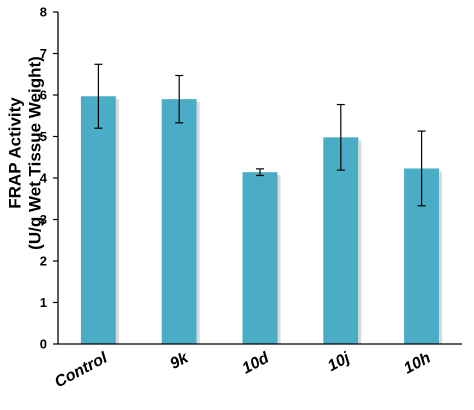 This screenshot has width=474, height=410. I want to click on y-tick-label: 1, so click(43, 302).